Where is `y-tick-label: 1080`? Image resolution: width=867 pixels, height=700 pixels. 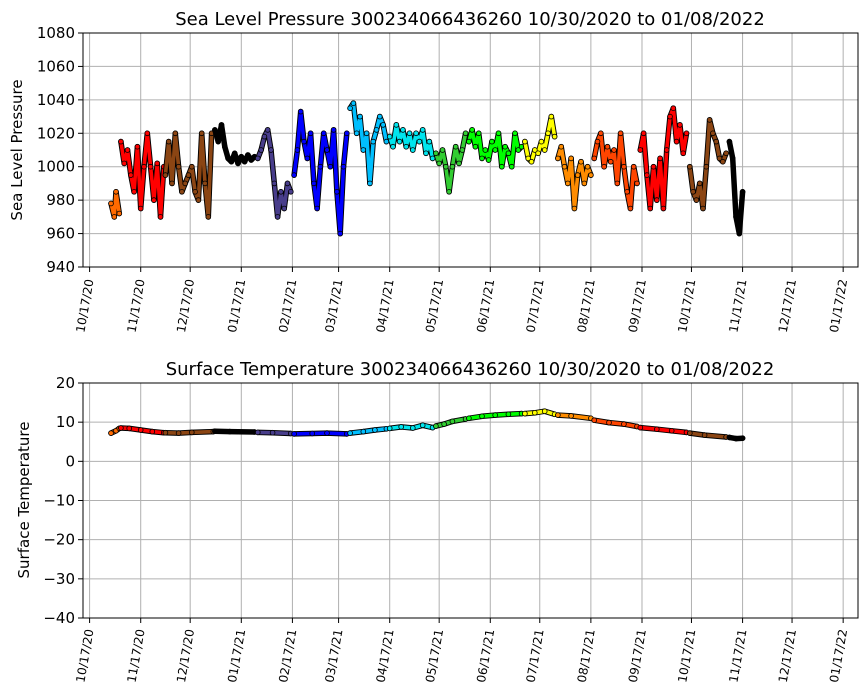 y-tick-label: 1080 is located at coordinates (56, 33).